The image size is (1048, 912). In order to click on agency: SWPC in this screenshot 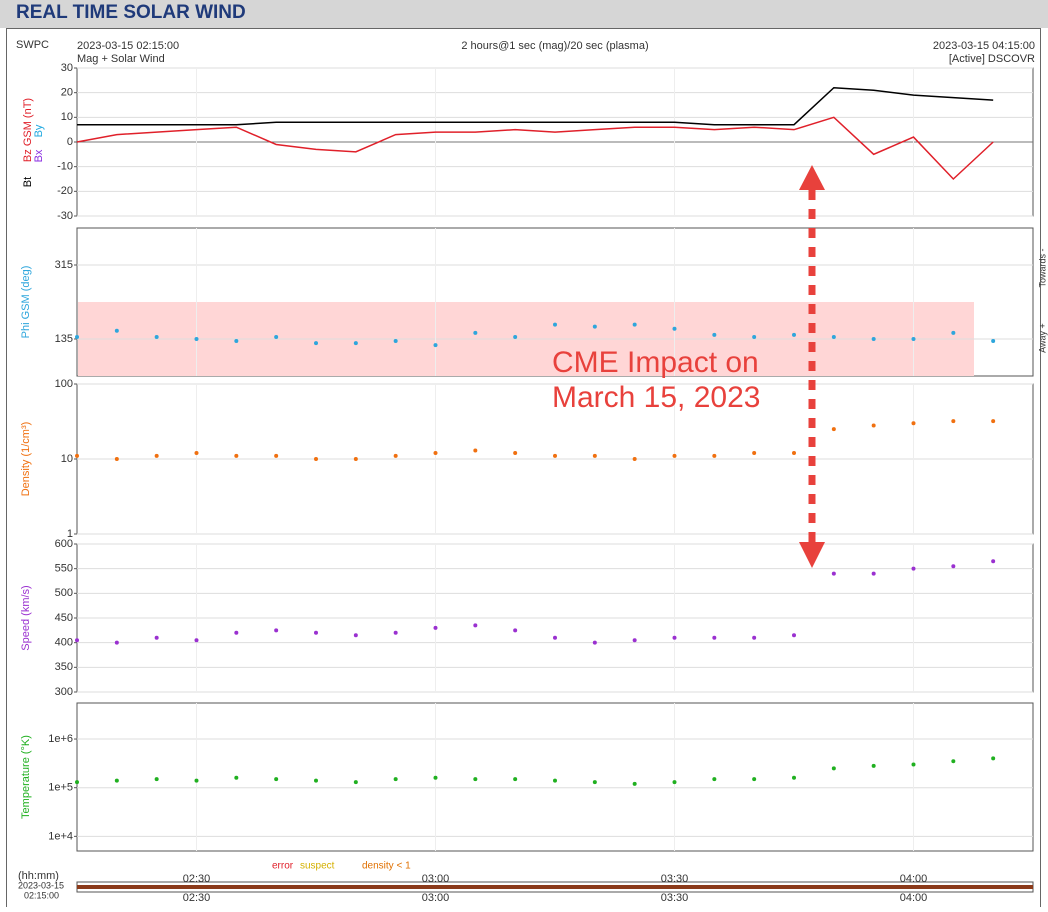, I will do `click(32, 45)`.